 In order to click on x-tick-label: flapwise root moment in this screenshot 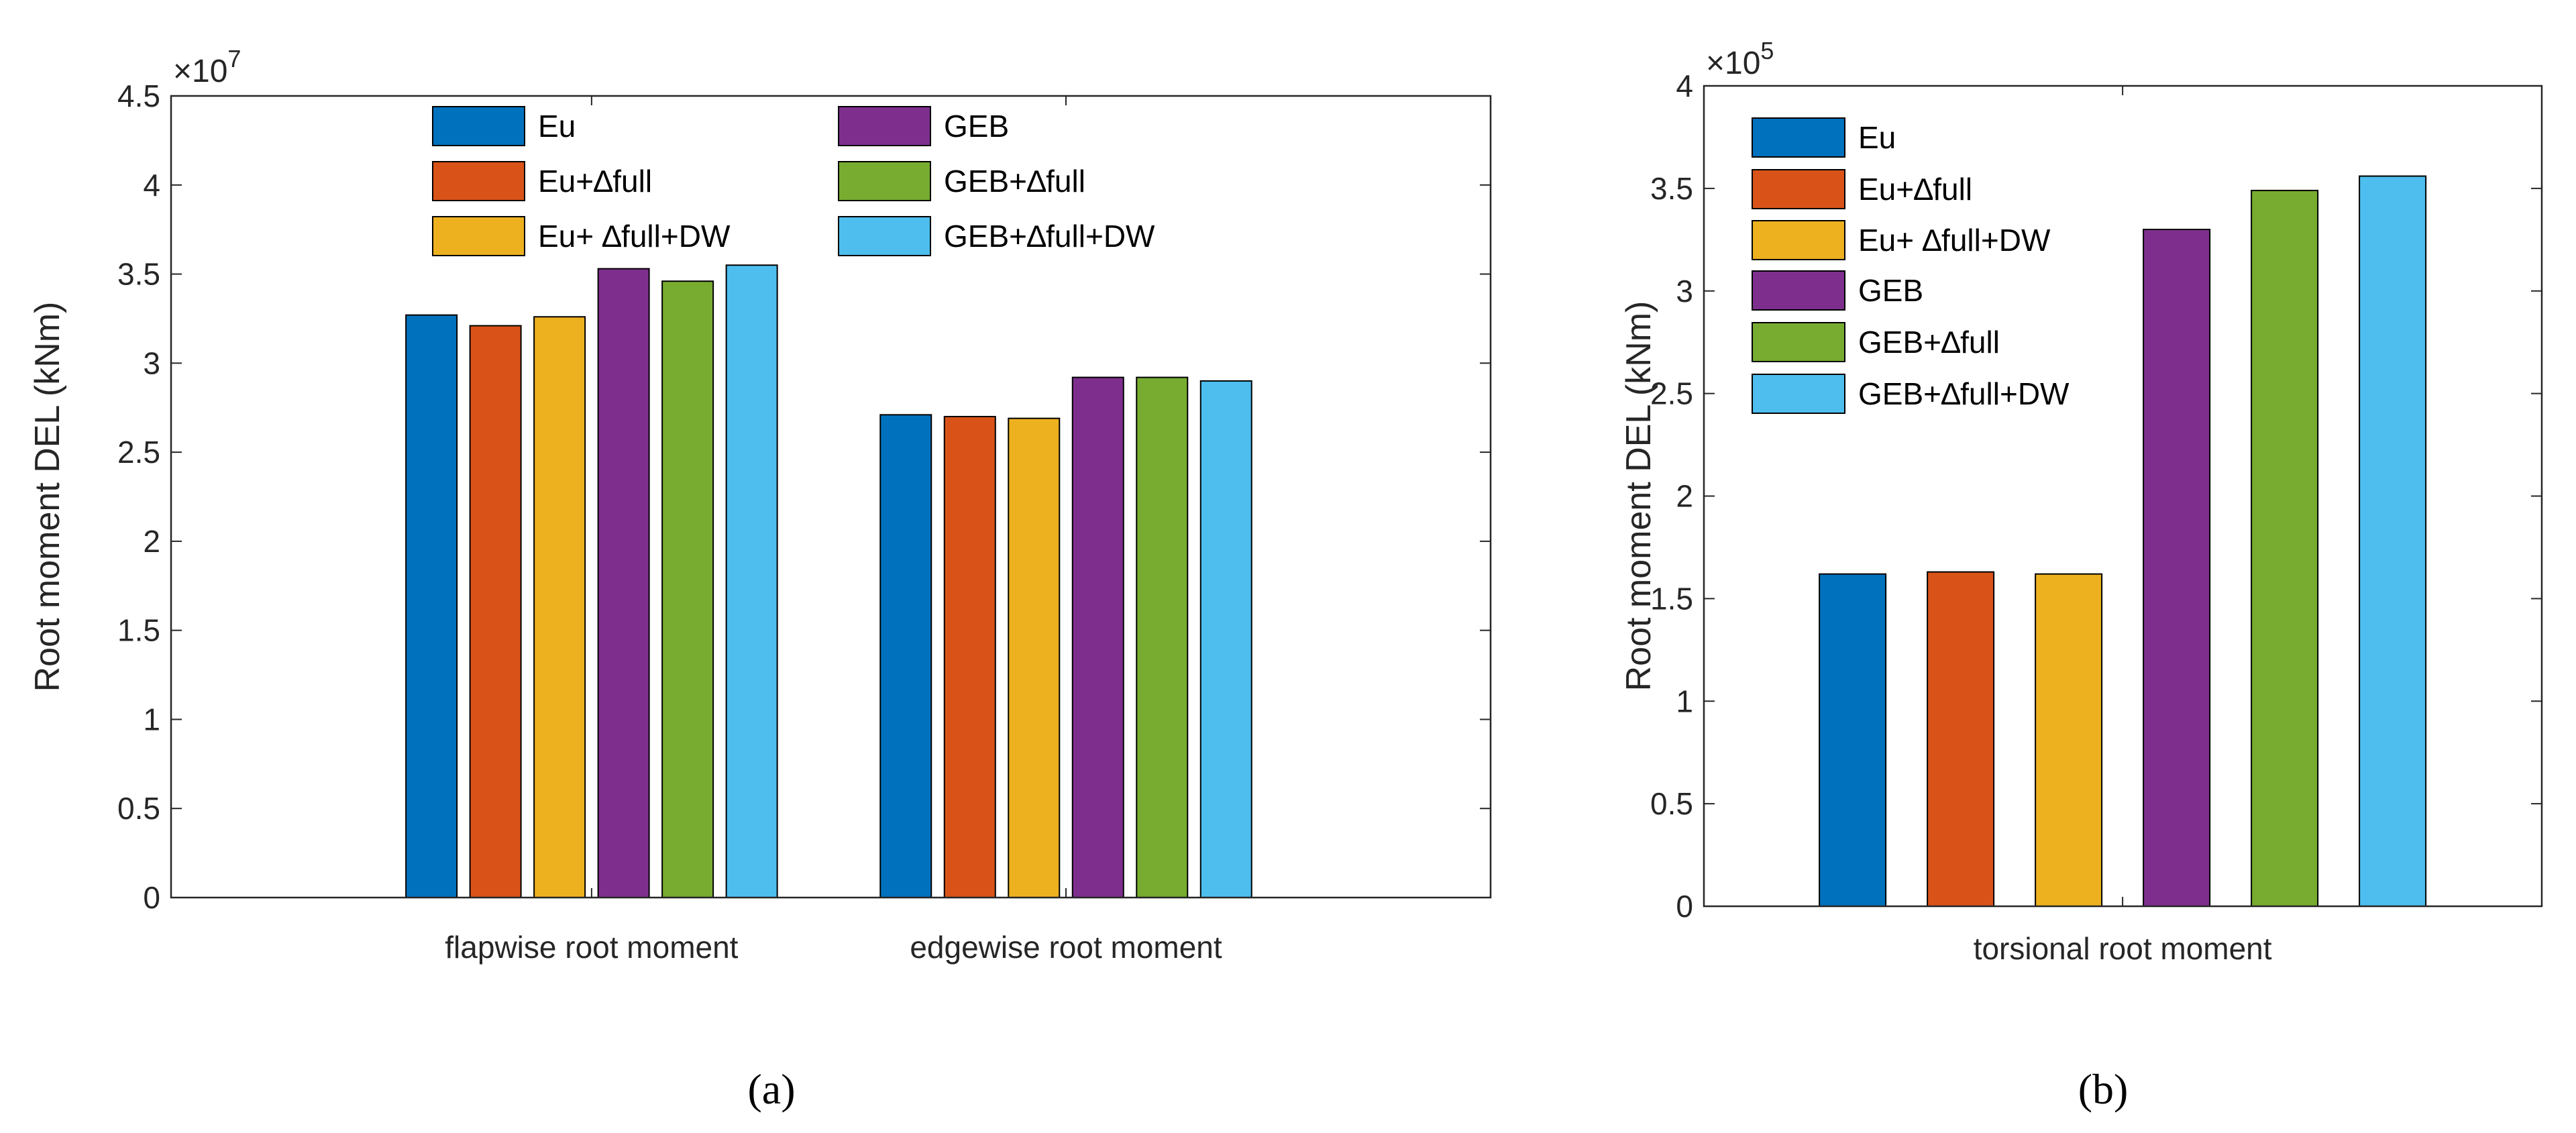, I will do `click(591, 947)`.